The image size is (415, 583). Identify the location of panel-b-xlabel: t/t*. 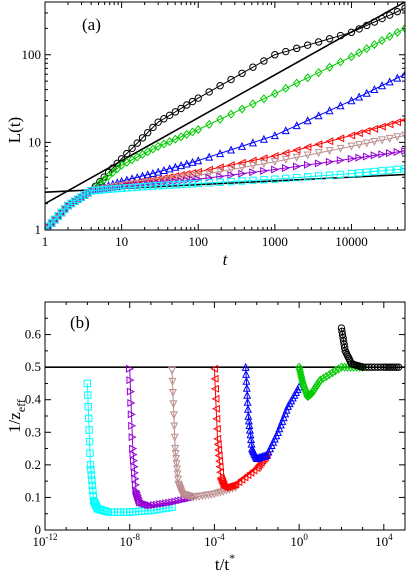
(225, 562).